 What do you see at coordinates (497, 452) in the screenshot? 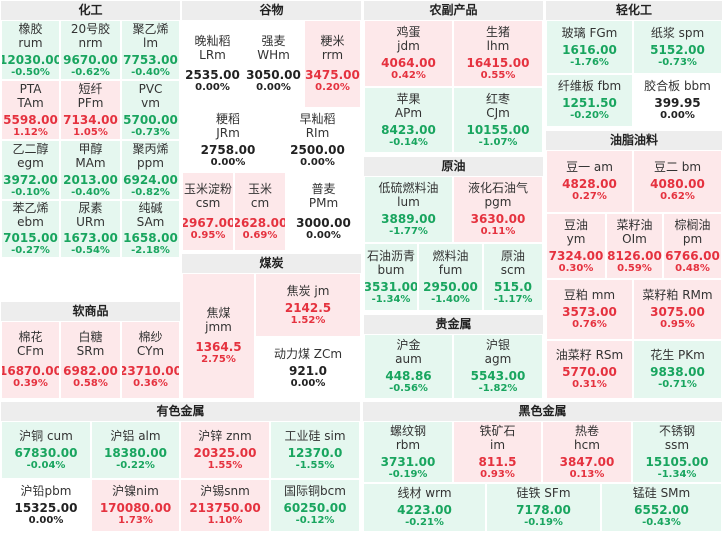
I see `quote-tile: 铁矿石 im 811.5 0.93%` at bounding box center [497, 452].